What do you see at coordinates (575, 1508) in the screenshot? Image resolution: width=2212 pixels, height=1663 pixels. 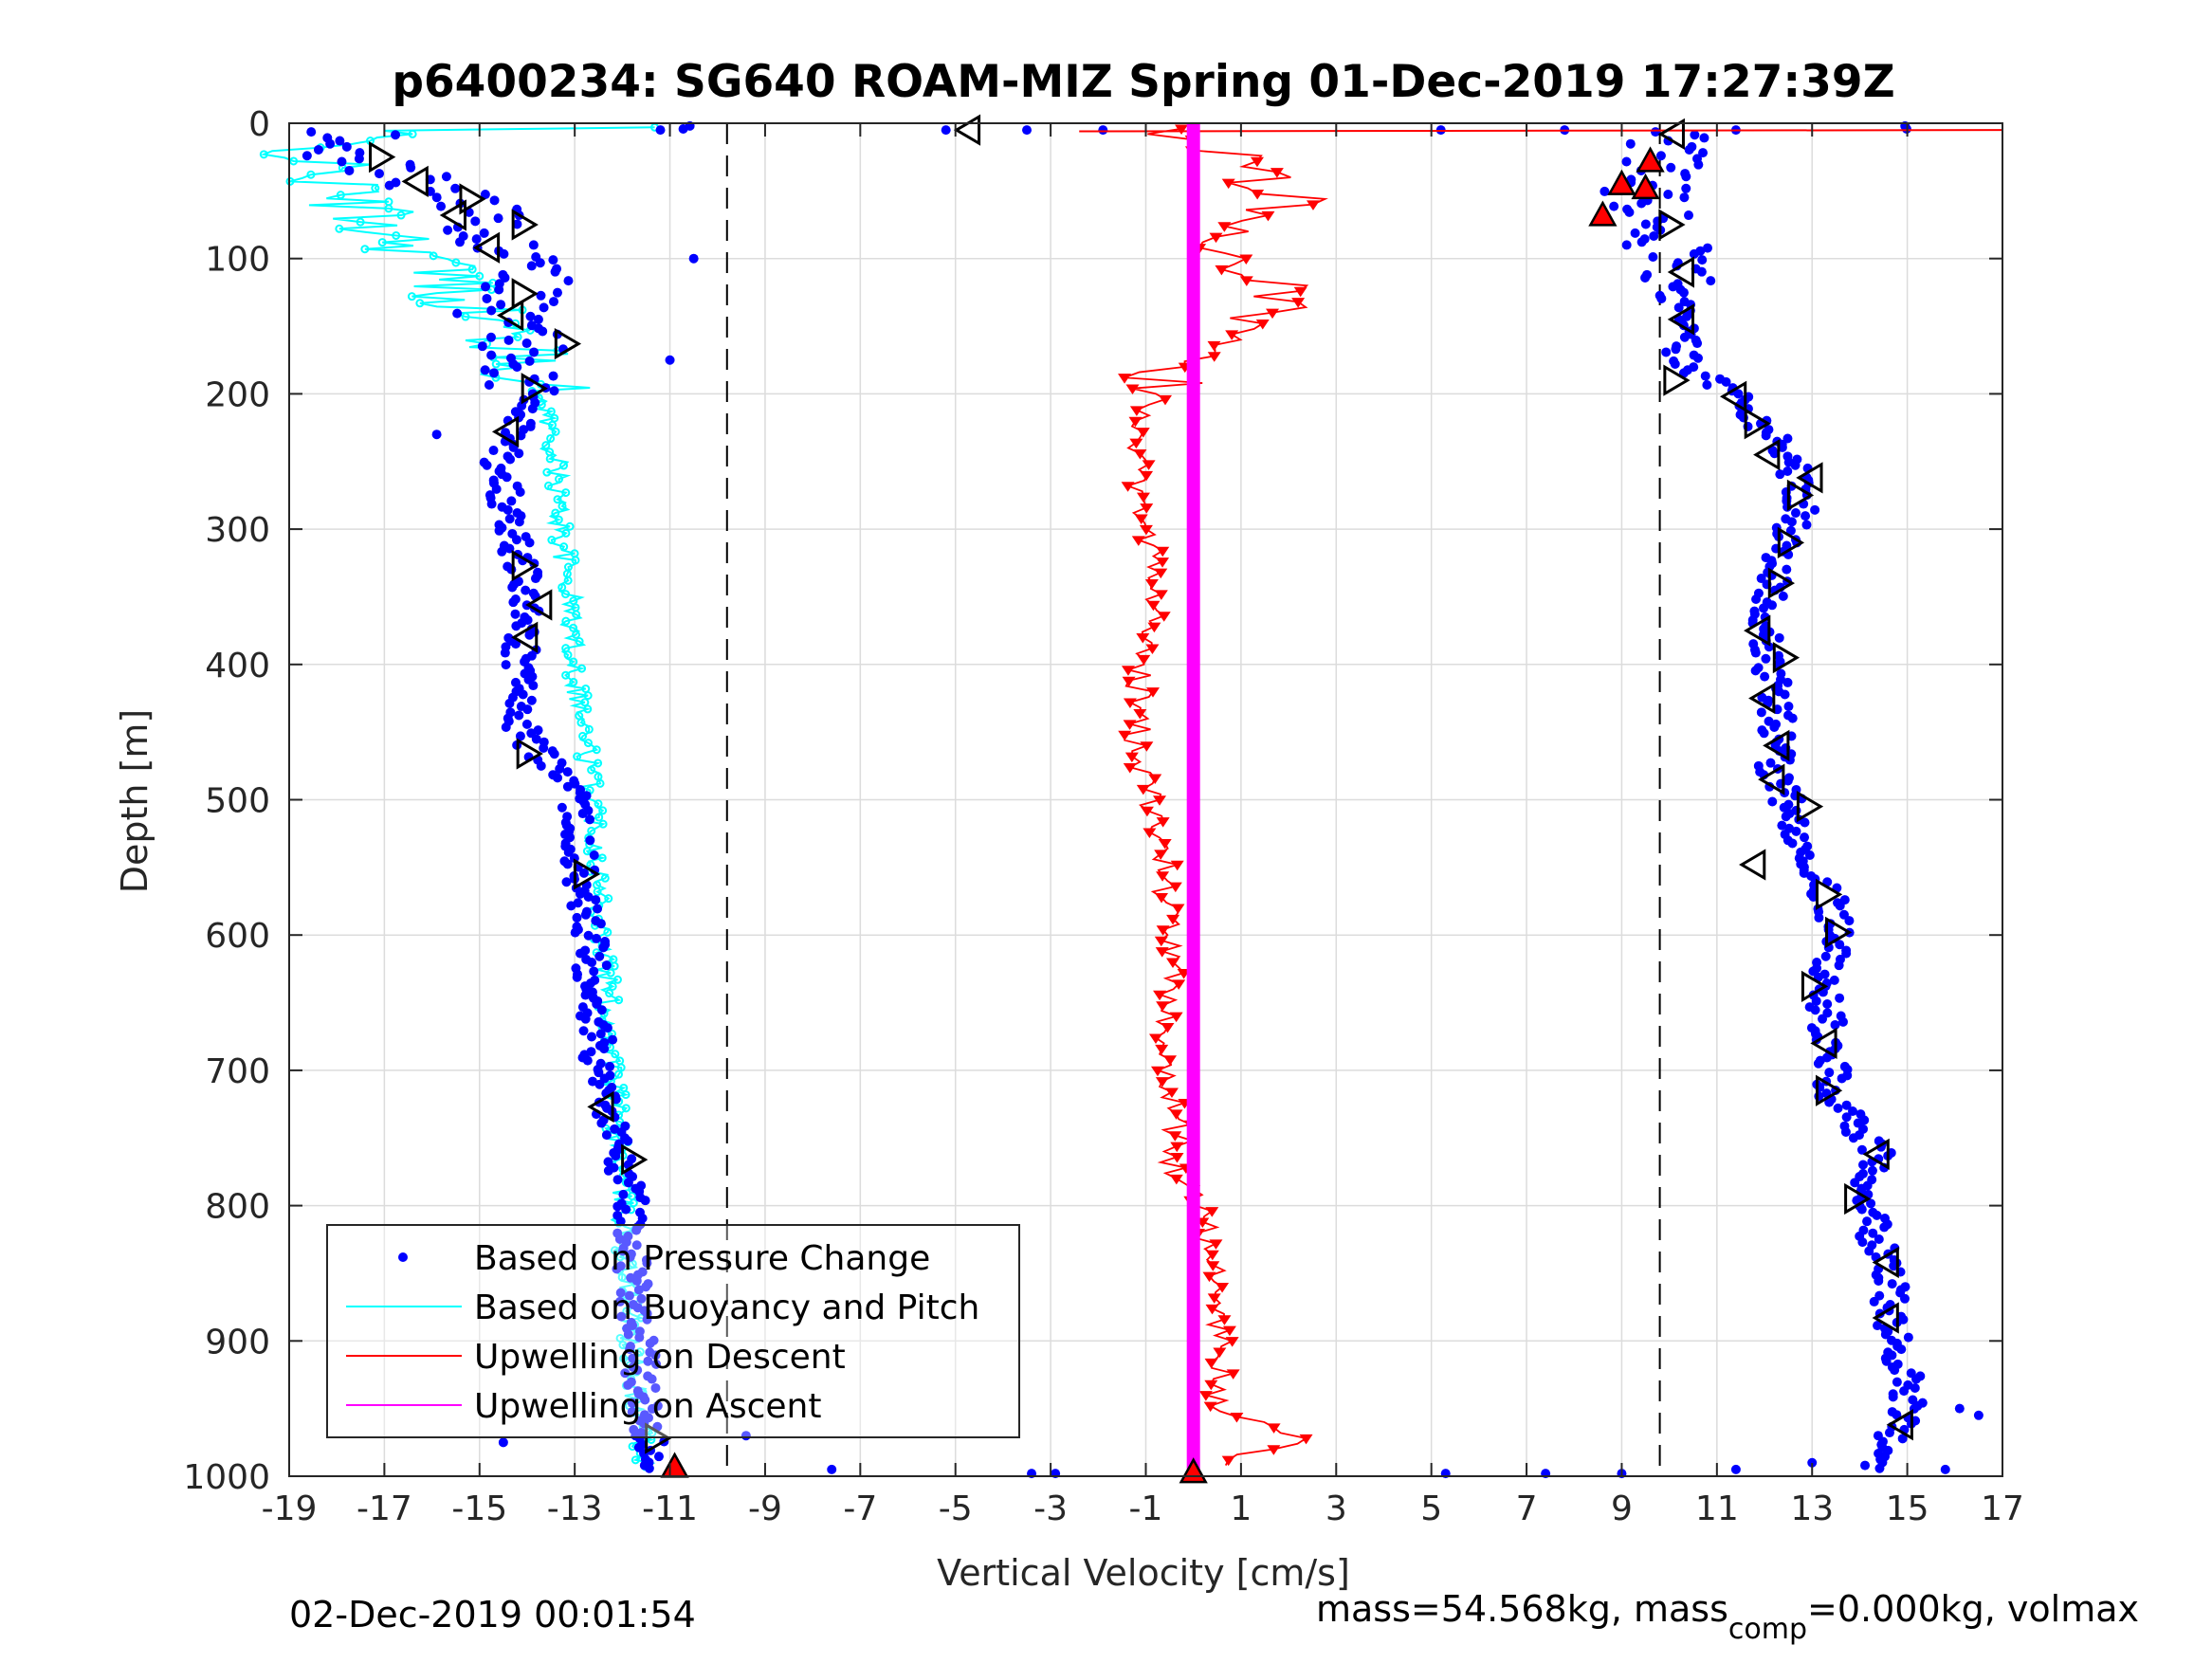 I see `x-tick-label: -13` at bounding box center [575, 1508].